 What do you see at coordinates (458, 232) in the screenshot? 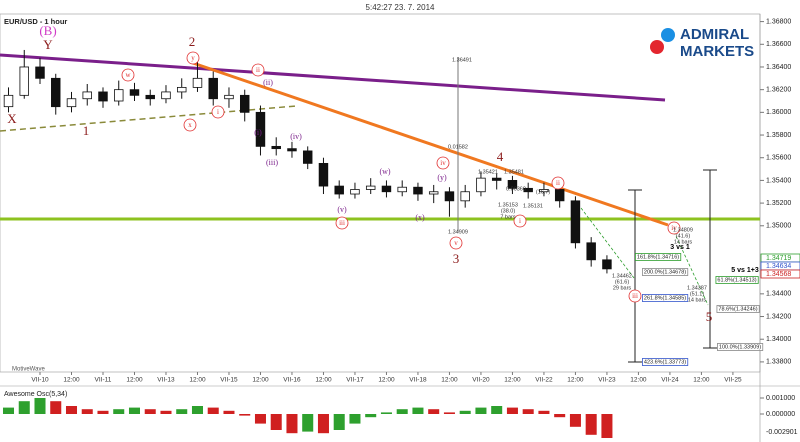
I see `annotation: 1.34909` at bounding box center [458, 232].